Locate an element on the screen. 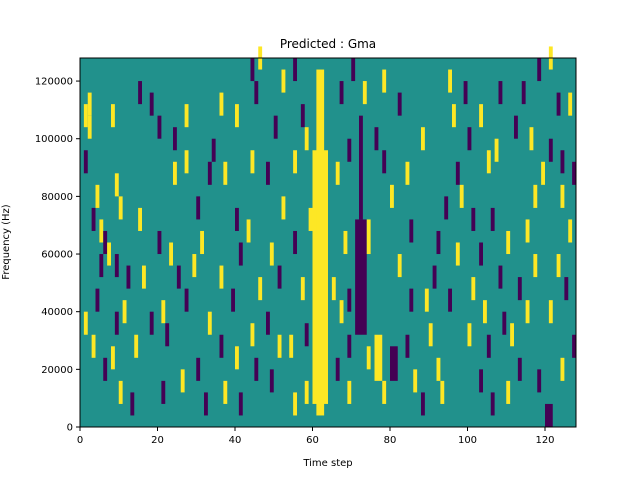 This screenshot has width=640, height=480. y-tick-label: 80000 is located at coordinates (57, 197).